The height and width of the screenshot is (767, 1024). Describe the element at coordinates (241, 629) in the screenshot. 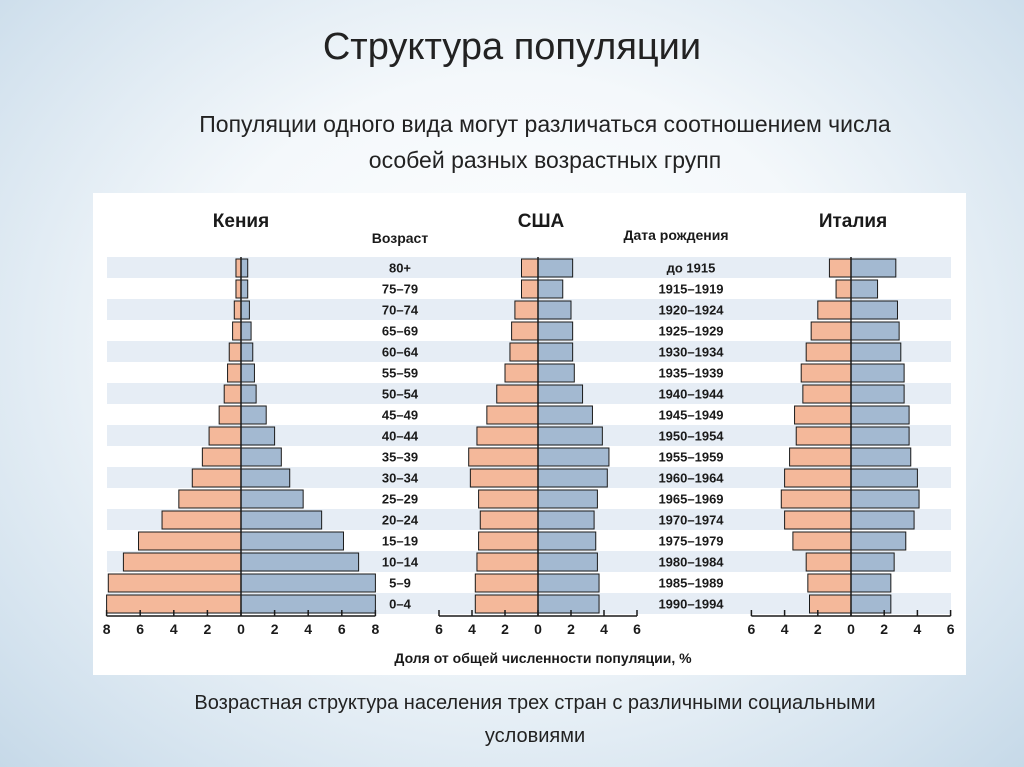

I see `tick-label: 0` at that location.